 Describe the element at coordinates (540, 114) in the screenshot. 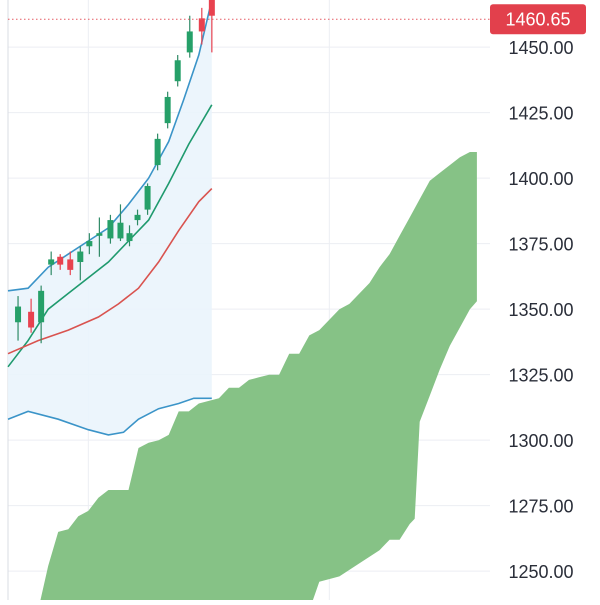

I see `price-axis-tick-label: 1425.00` at that location.